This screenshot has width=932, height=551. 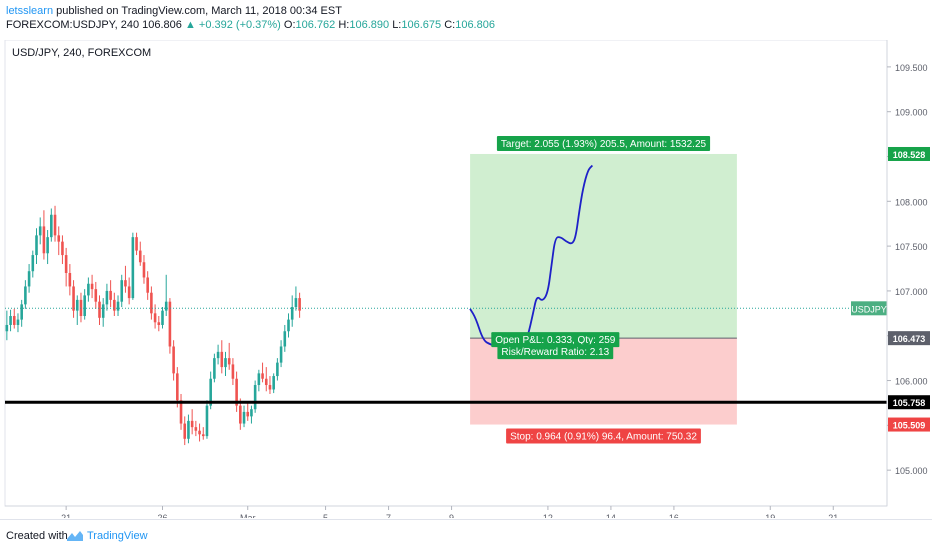 I want to click on position-zones, so click(x=603, y=289).